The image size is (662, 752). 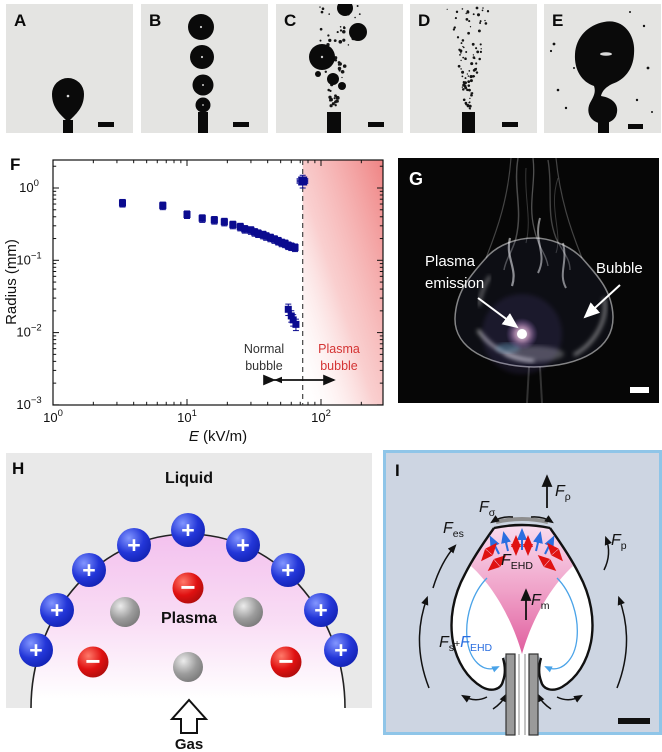 I want to click on panel-a-photo: A, so click(x=69, y=68).